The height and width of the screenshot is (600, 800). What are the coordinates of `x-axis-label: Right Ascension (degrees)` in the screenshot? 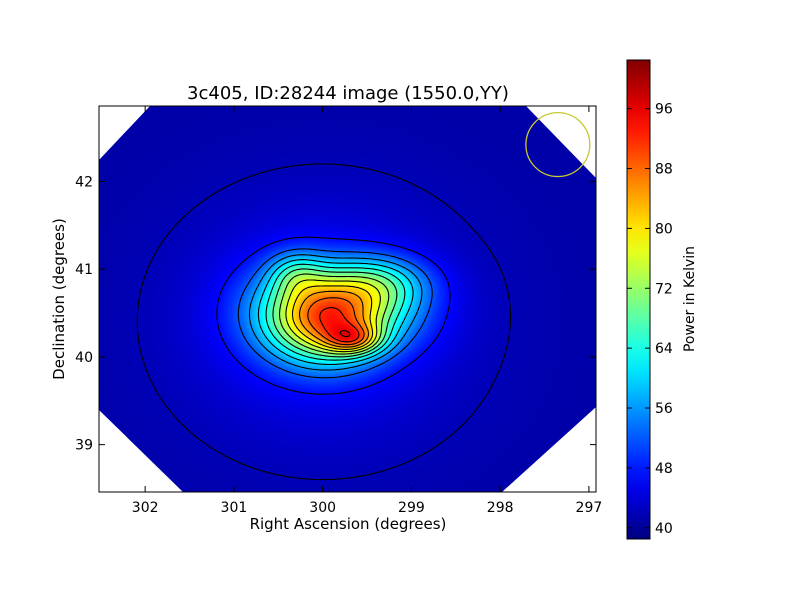 It's located at (348, 524).